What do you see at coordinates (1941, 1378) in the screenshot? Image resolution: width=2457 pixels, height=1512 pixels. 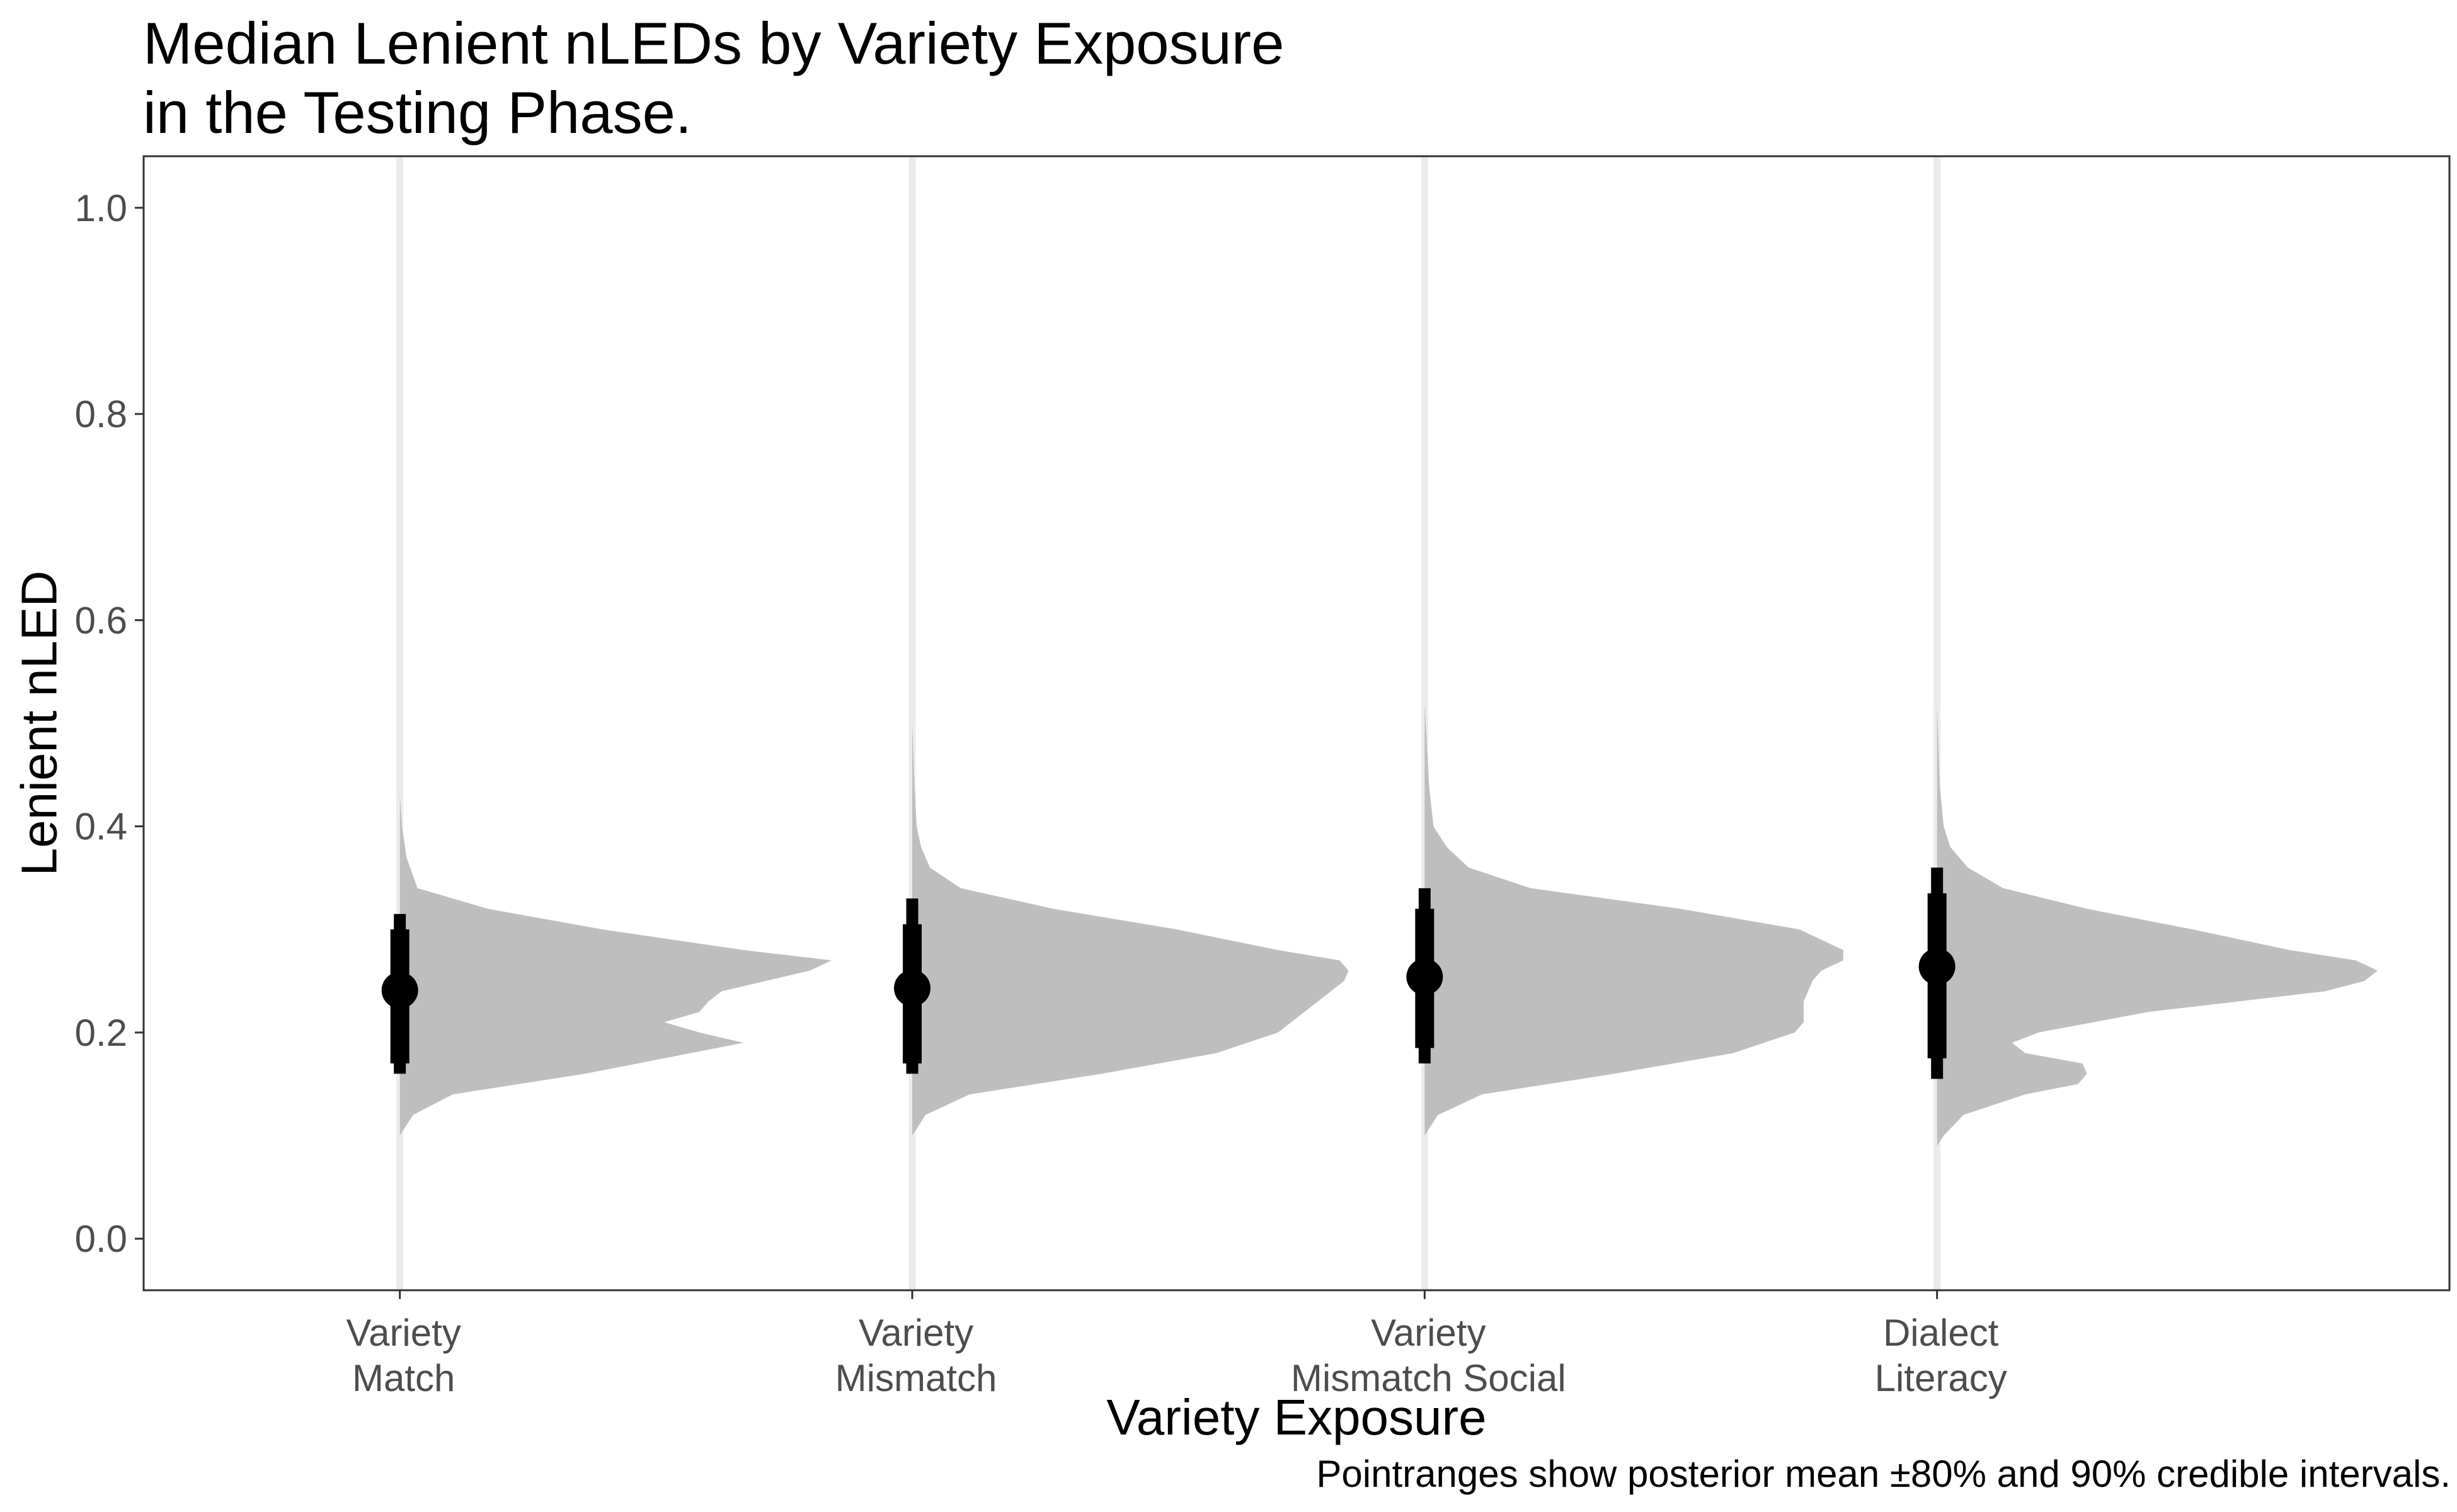 I see `x-tick-label: Literacy` at bounding box center [1941, 1378].